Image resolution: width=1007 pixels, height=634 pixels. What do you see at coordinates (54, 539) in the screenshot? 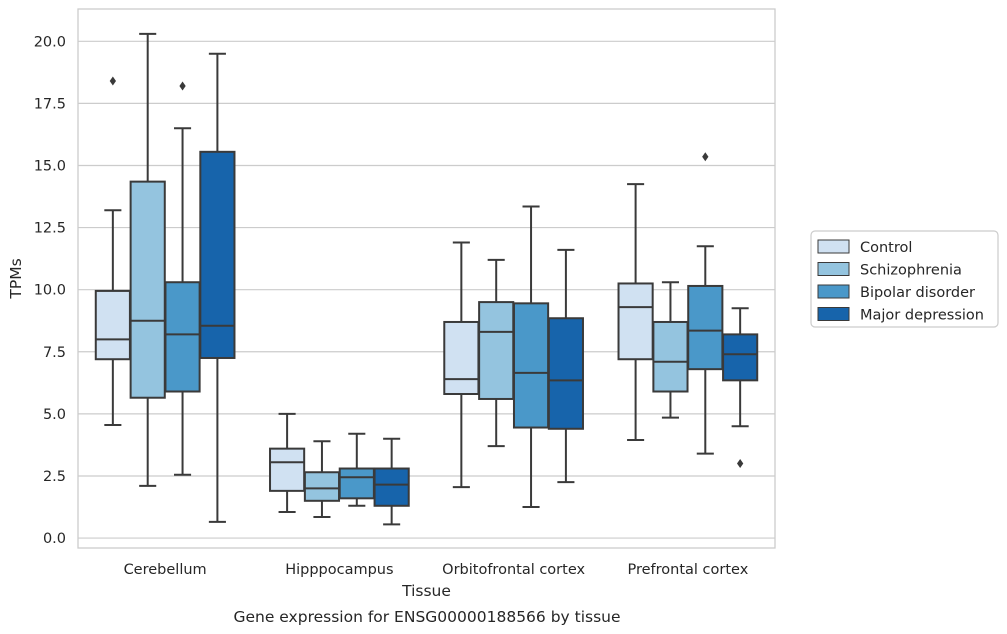
I see `y-tick-label: 0.0` at bounding box center [54, 539].